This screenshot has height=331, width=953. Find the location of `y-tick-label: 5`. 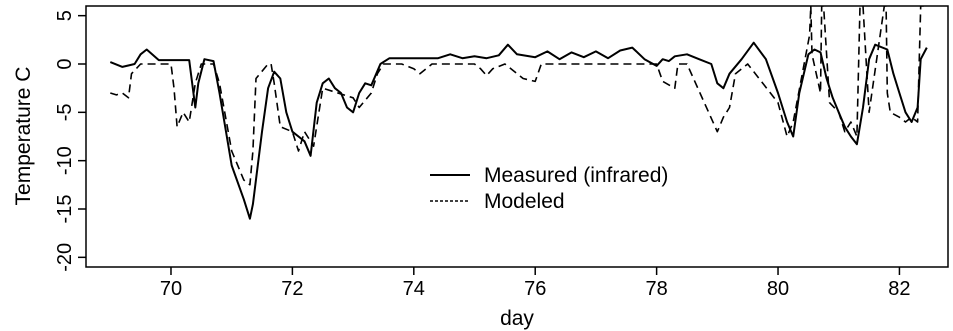

y-tick-label: 5 is located at coordinates (65, 15).